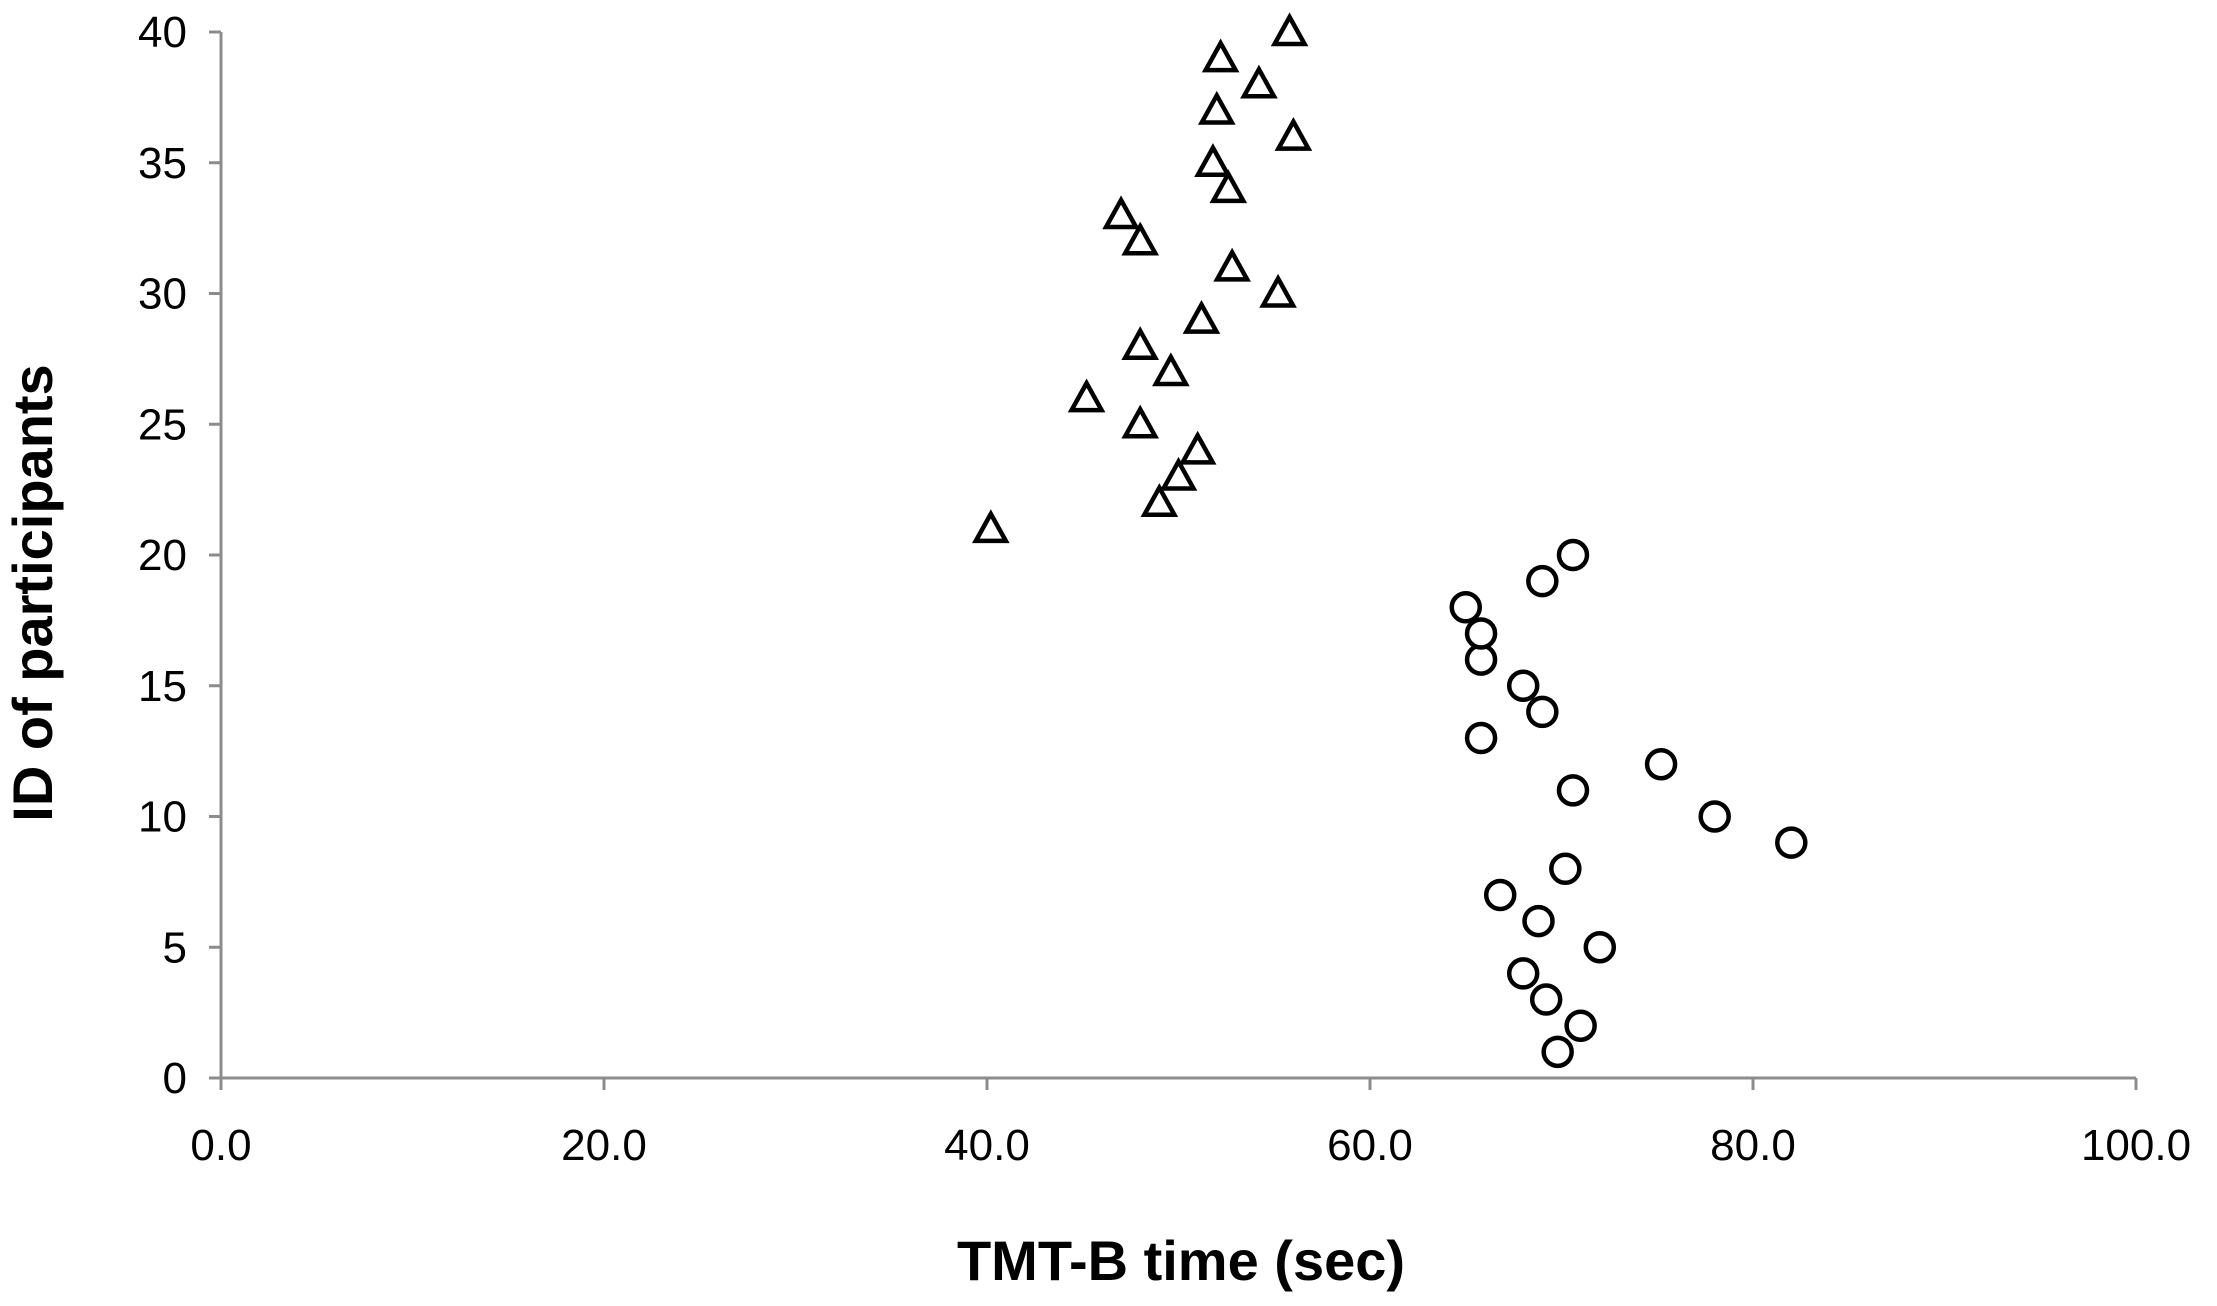  I want to click on y-tick-label: 5, so click(175, 947).